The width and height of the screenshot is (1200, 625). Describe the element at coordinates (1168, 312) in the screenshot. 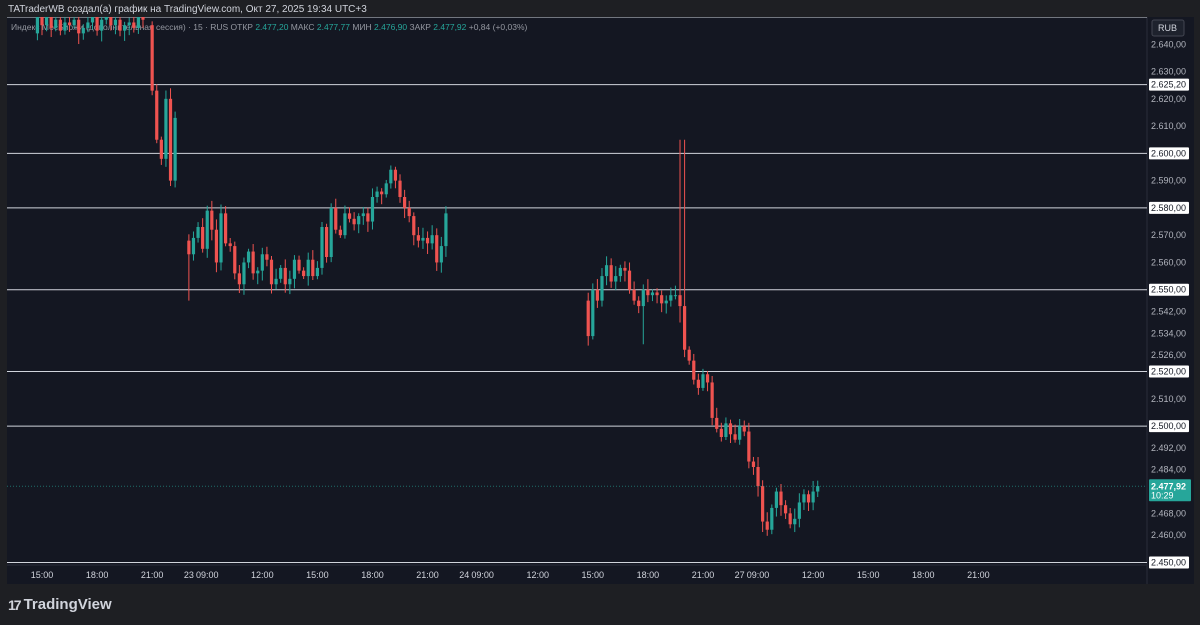

I see `price-tick-label: 2.542,00` at that location.